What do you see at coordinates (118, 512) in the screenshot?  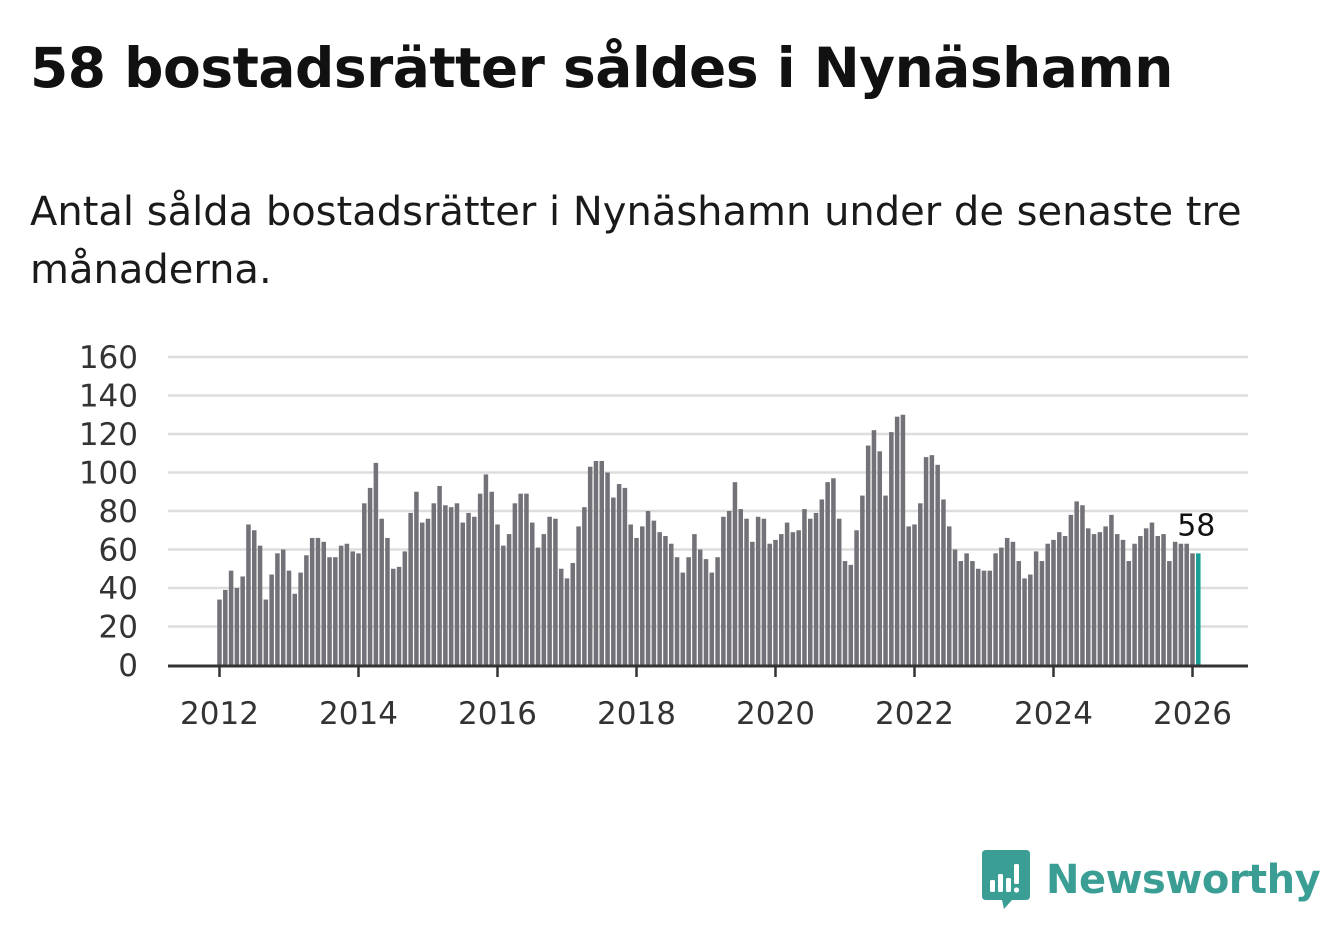 I see `y-tick-label: 80` at bounding box center [118, 512].